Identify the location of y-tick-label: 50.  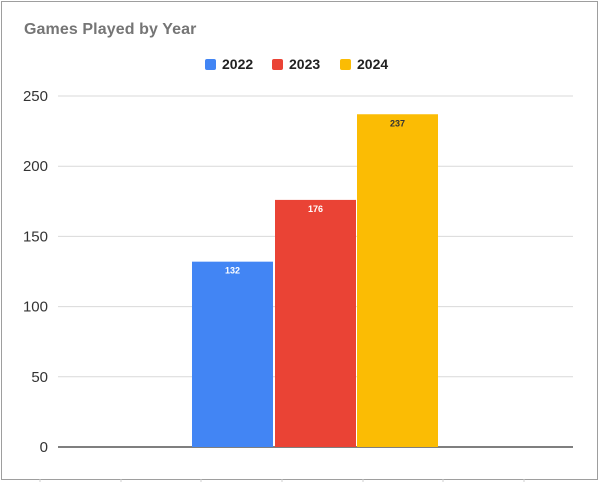
(39, 377).